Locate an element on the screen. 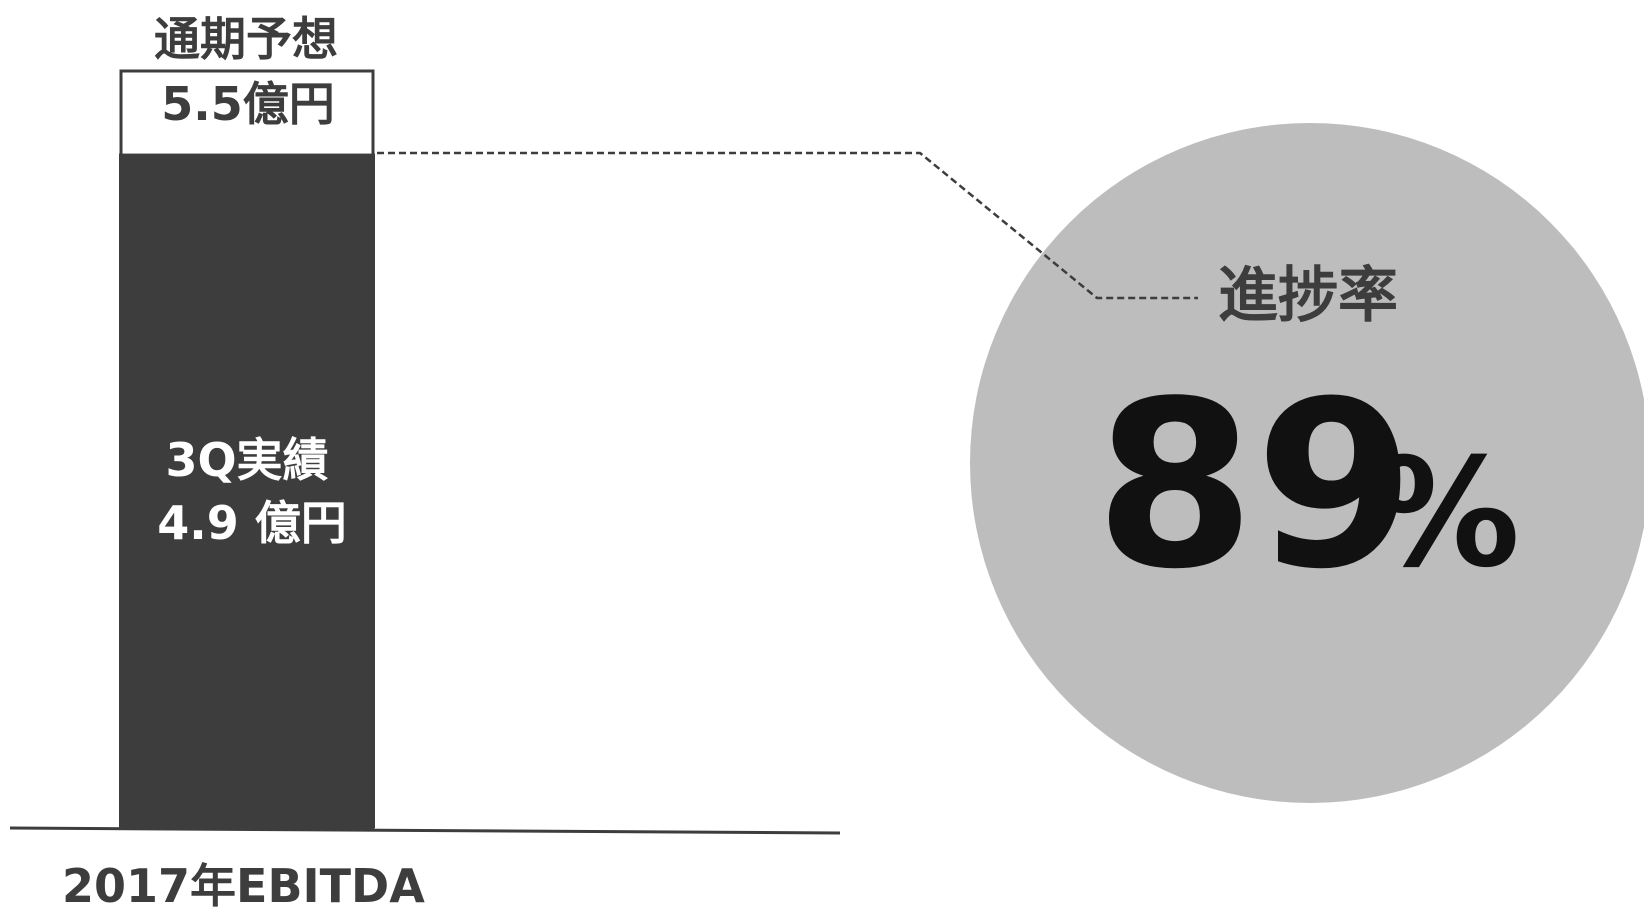 This screenshot has height=910, width=1644. progress-unit: % is located at coordinates (1445, 514).